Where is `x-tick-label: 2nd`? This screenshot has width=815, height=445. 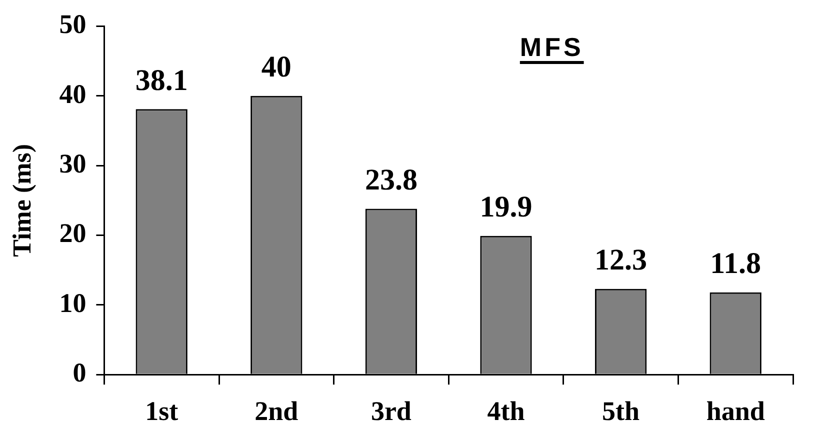
x-tick-label: 2nd is located at coordinates (276, 411).